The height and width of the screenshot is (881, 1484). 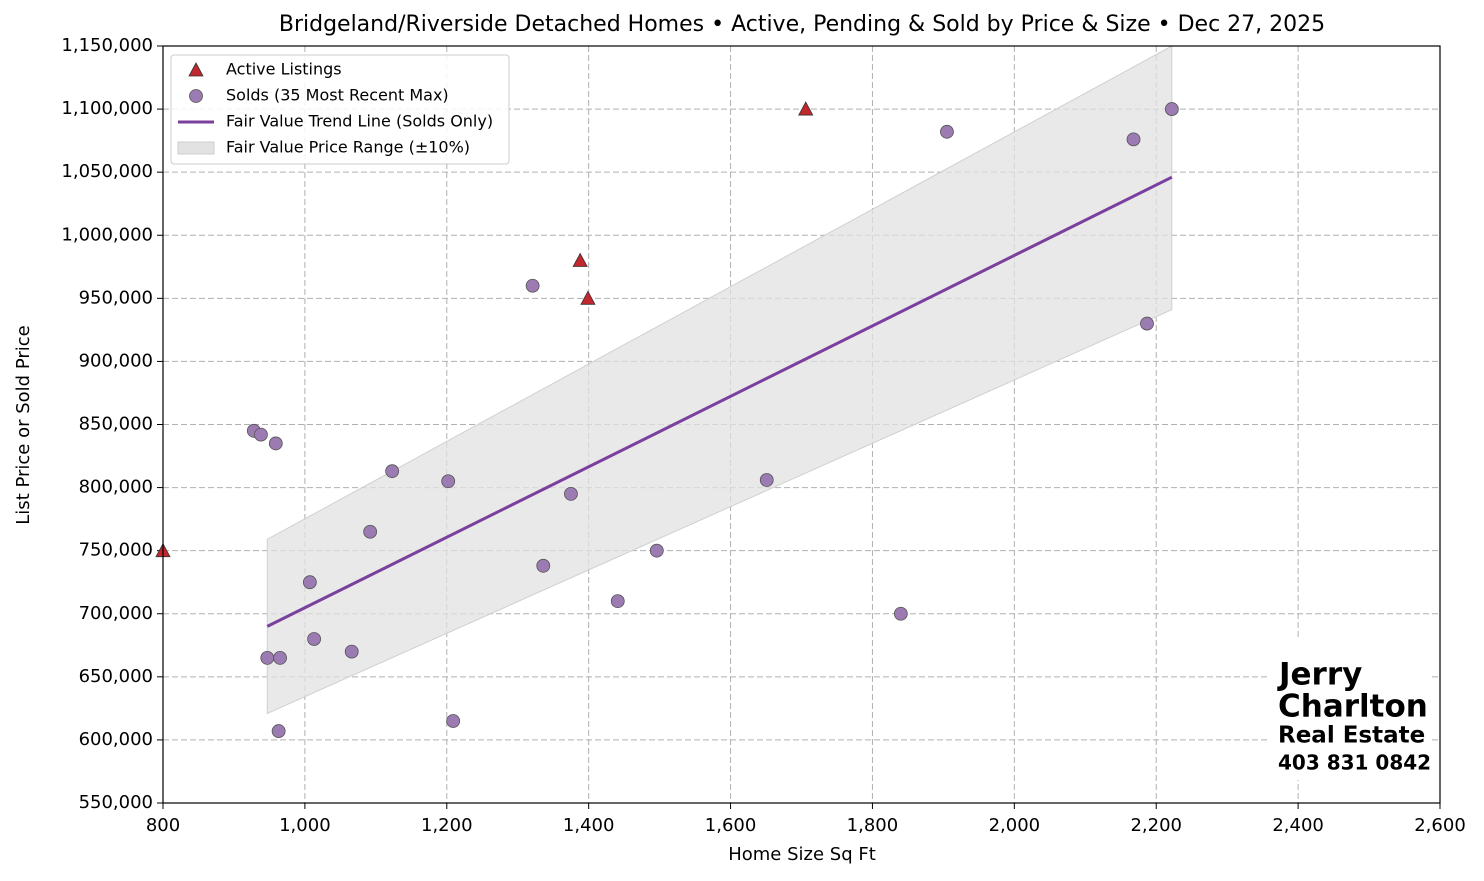 I want to click on y-tick-label: 550,000, so click(x=116, y=802).